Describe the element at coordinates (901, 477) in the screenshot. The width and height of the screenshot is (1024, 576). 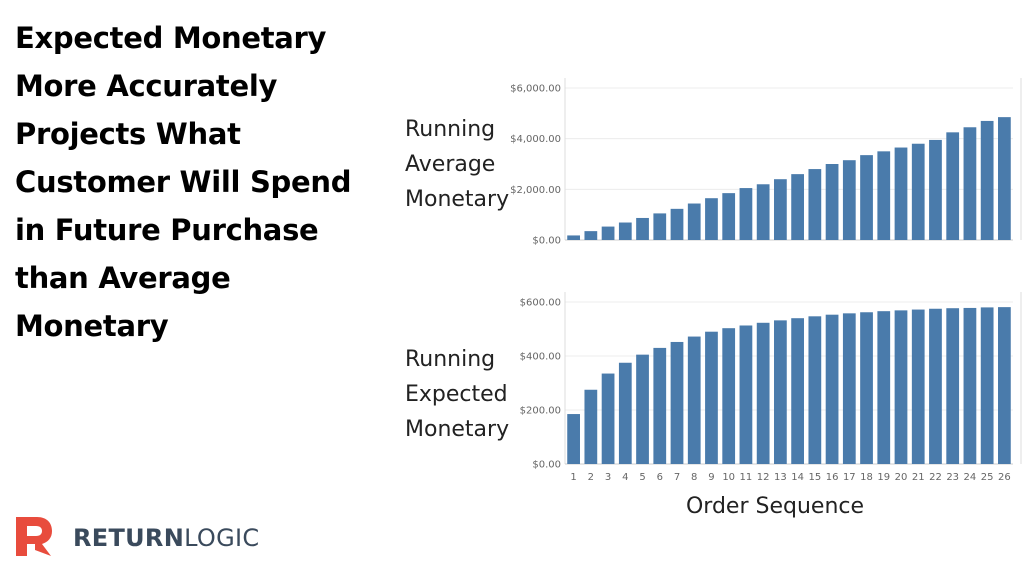
I see `x-tick-label: 20` at that location.